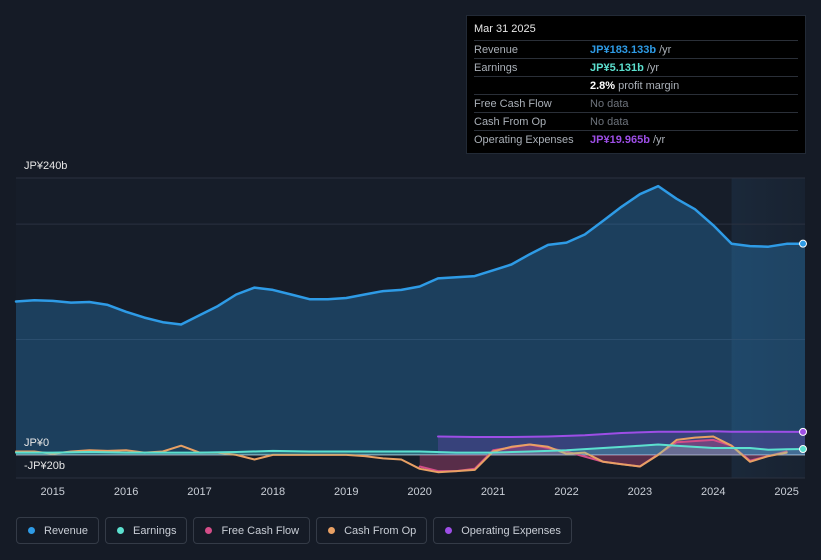  I want to click on earnings-line, so click(410, 448).